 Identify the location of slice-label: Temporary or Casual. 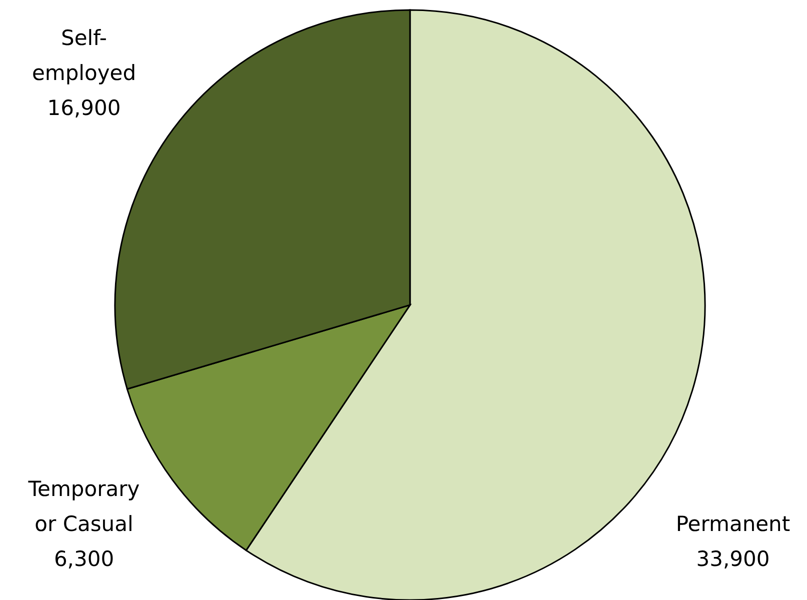
(83, 506).